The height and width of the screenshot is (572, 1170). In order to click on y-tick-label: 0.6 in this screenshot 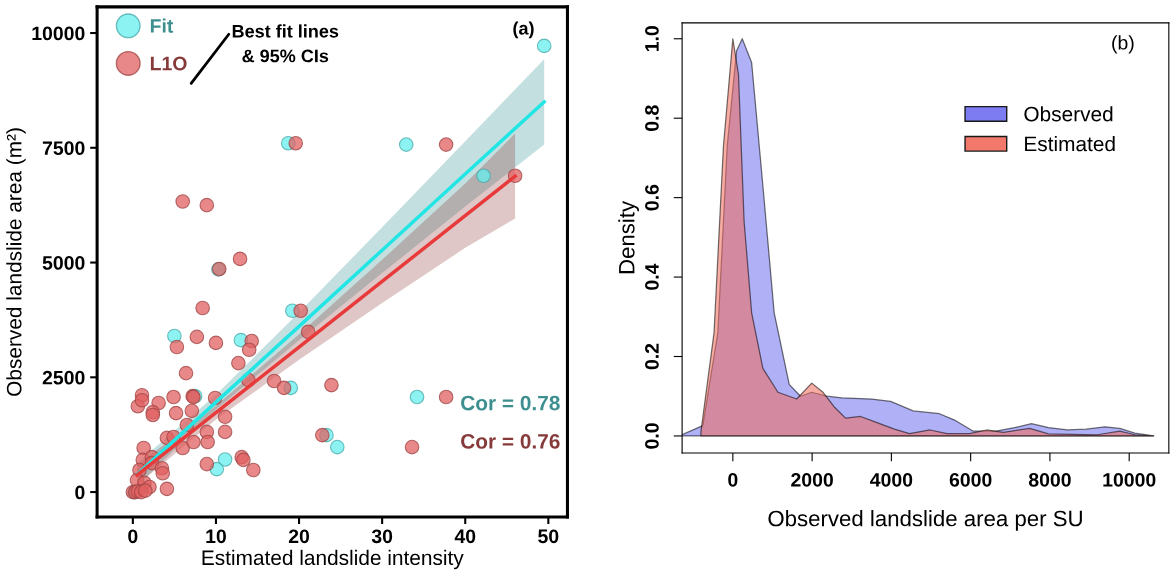, I will do `click(652, 197)`.